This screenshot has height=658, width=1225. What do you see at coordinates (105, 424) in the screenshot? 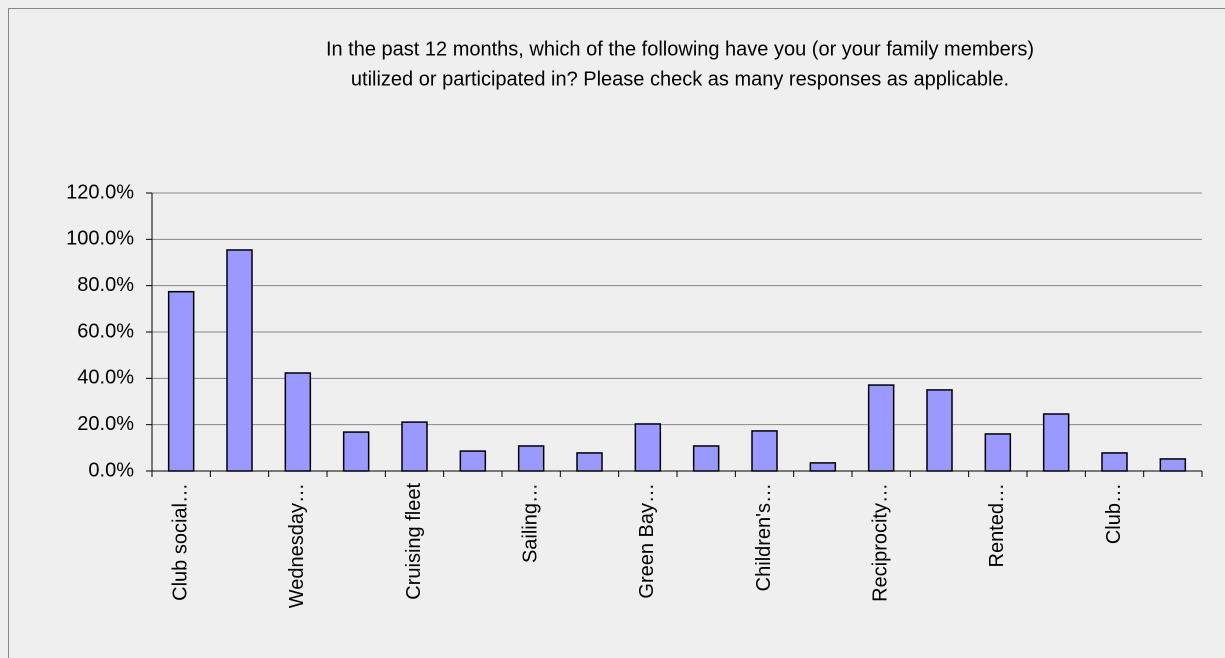
I see `y-tick-label: 20.0%` at bounding box center [105, 424].